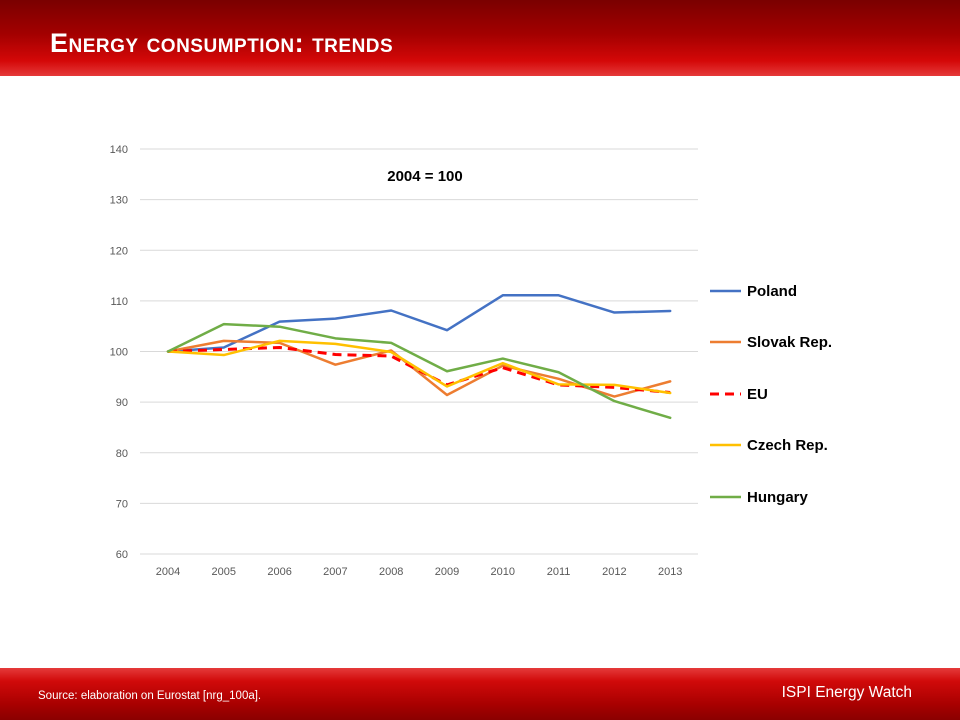  I want to click on series-line-czech-rep, so click(419, 367).